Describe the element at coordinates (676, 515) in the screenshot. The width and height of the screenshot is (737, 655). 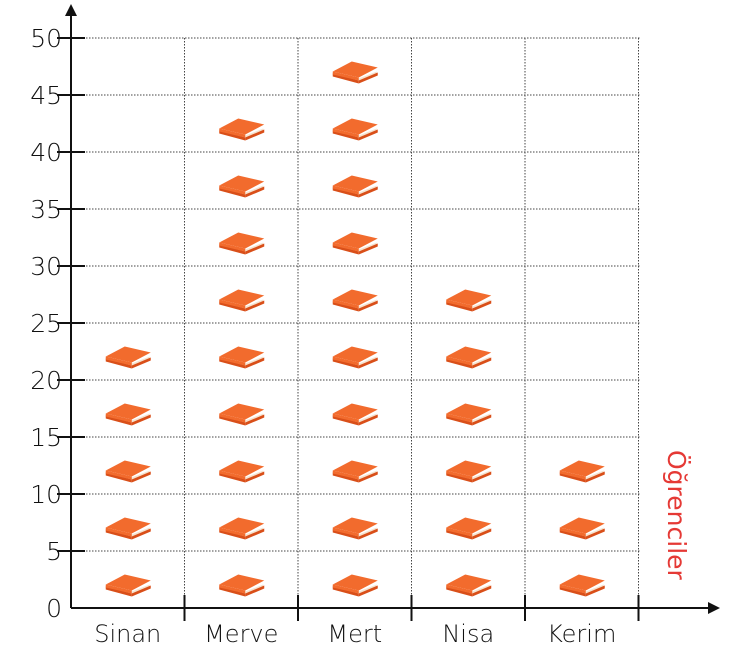
I see `x-axis-title: Öğrenciler` at that location.